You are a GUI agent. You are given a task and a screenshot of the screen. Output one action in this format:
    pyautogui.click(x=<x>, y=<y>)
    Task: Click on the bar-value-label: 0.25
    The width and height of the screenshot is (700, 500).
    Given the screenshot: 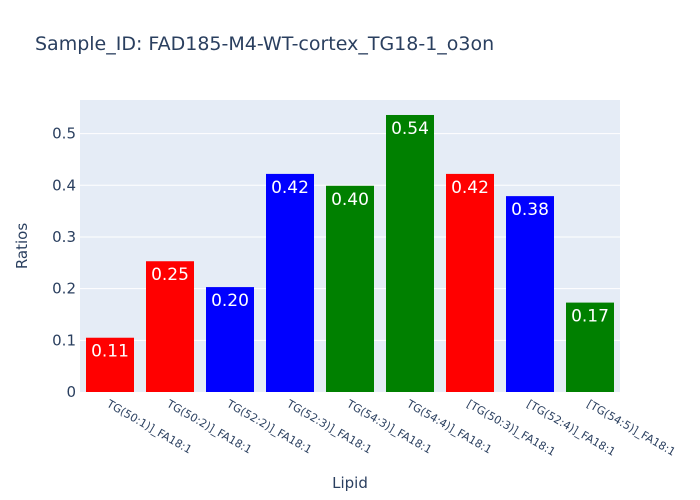 What is the action you would take?
    pyautogui.click(x=170, y=275)
    